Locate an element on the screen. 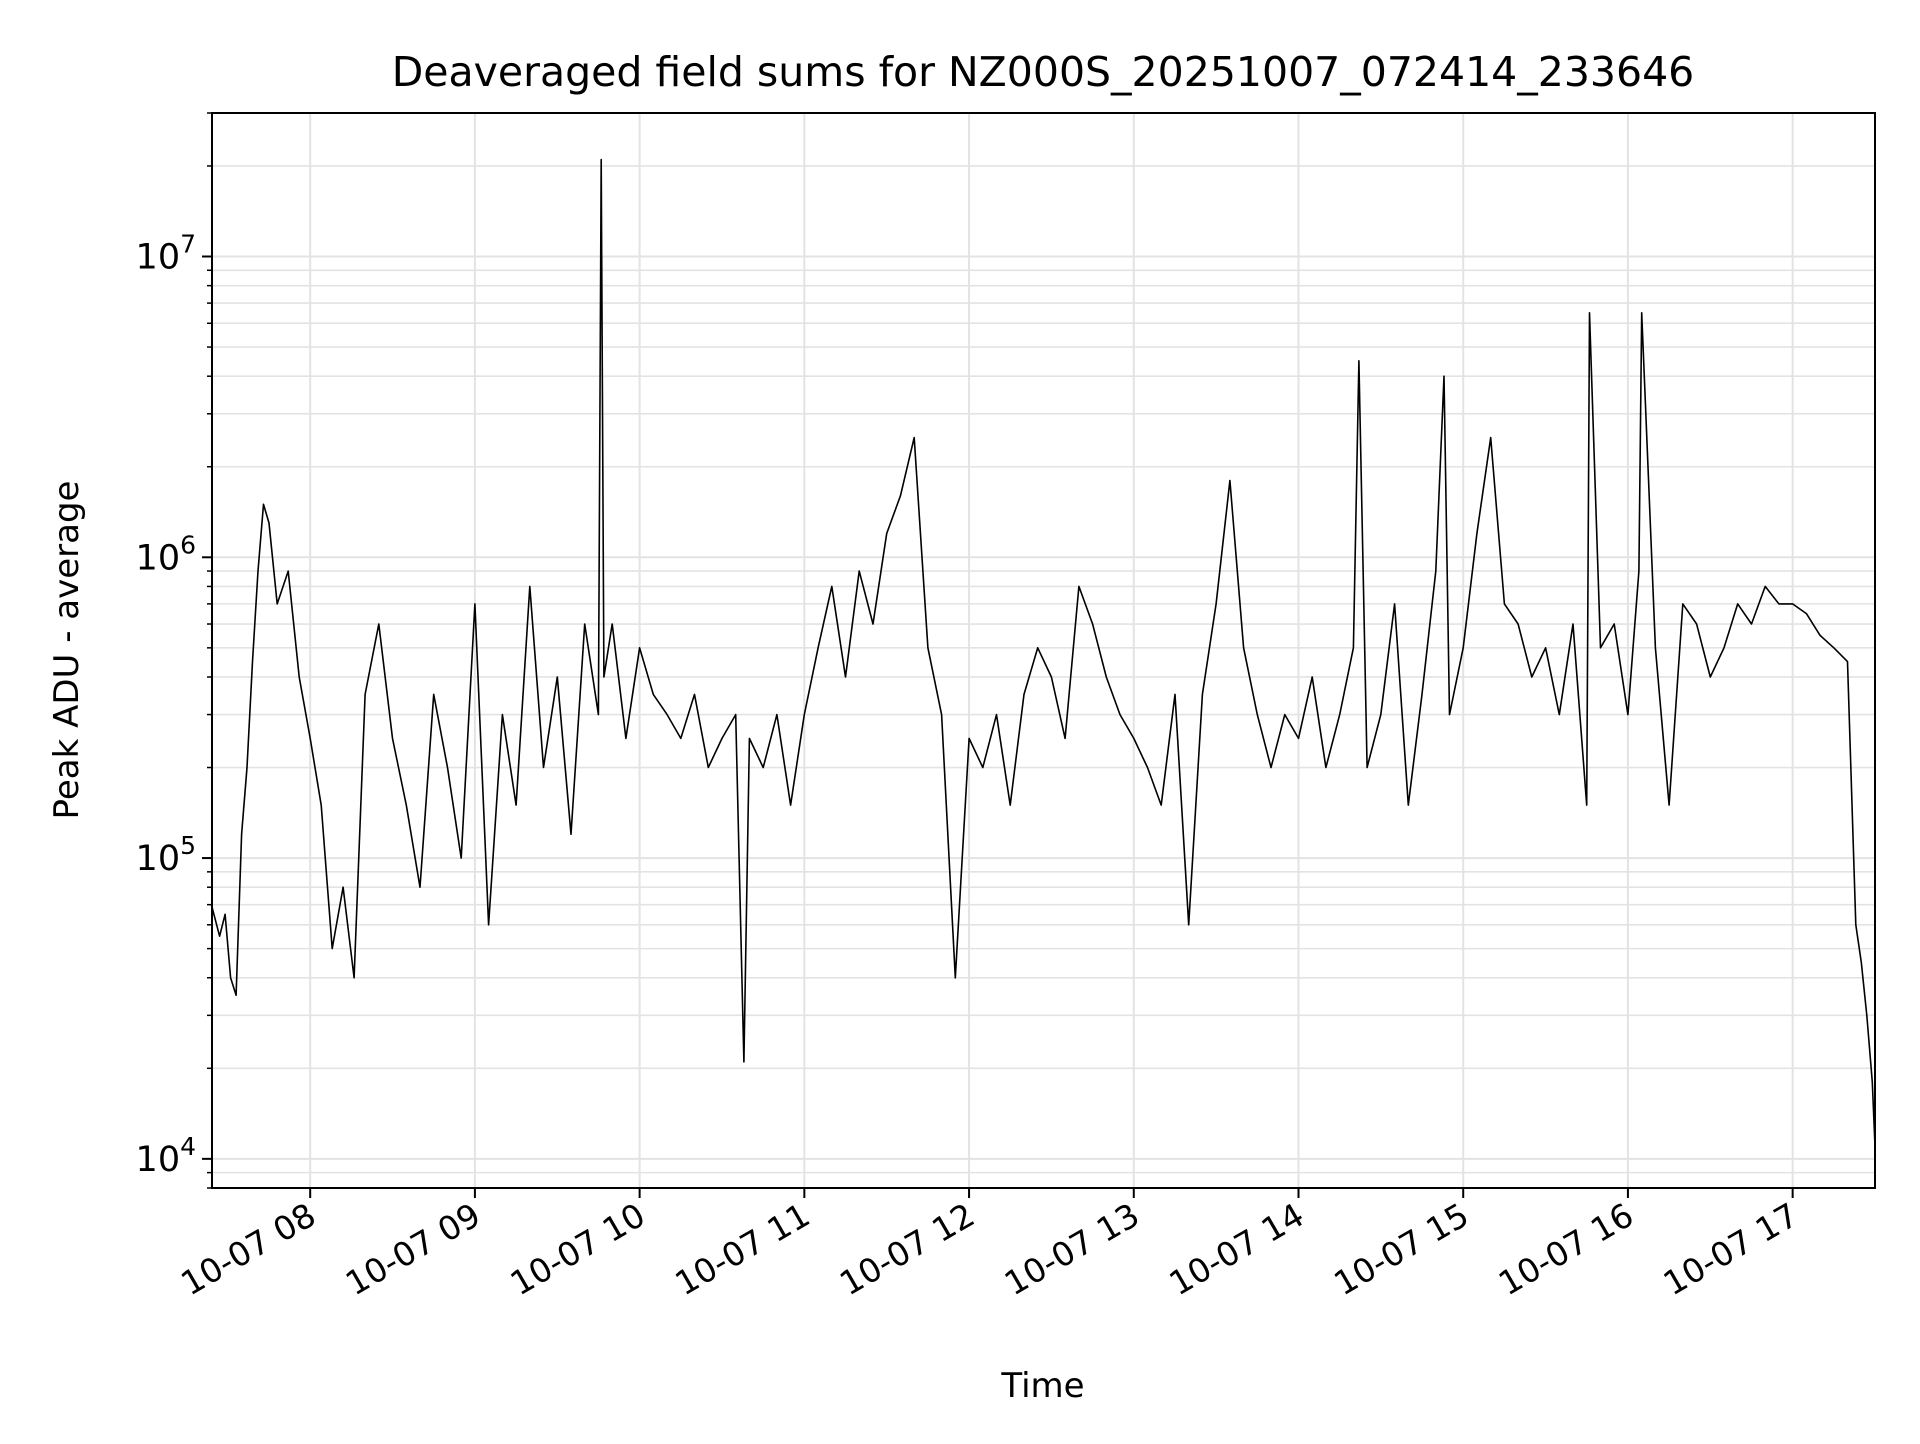  x-axis-label: Time is located at coordinates (1042, 1386).